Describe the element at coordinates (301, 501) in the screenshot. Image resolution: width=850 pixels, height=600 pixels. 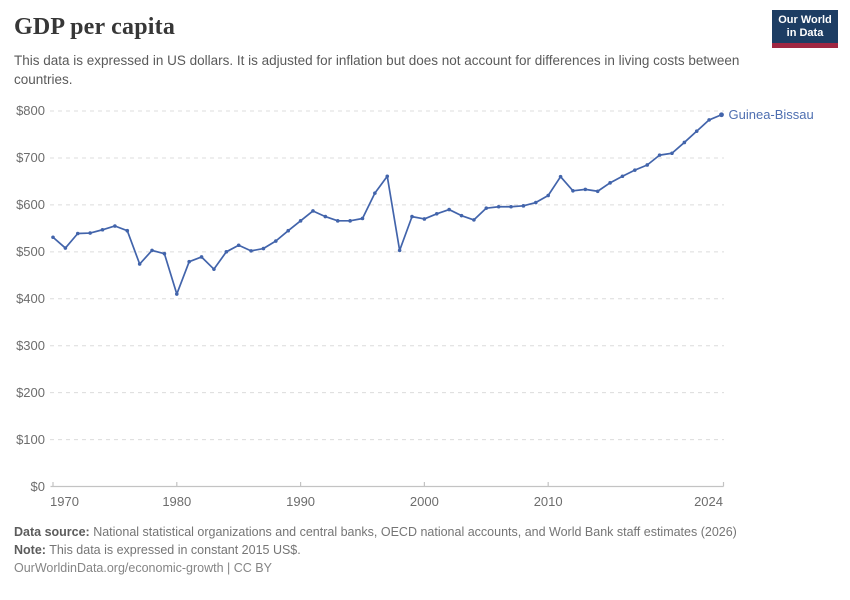
I see `x-axis-tick-label: 1990` at that location.